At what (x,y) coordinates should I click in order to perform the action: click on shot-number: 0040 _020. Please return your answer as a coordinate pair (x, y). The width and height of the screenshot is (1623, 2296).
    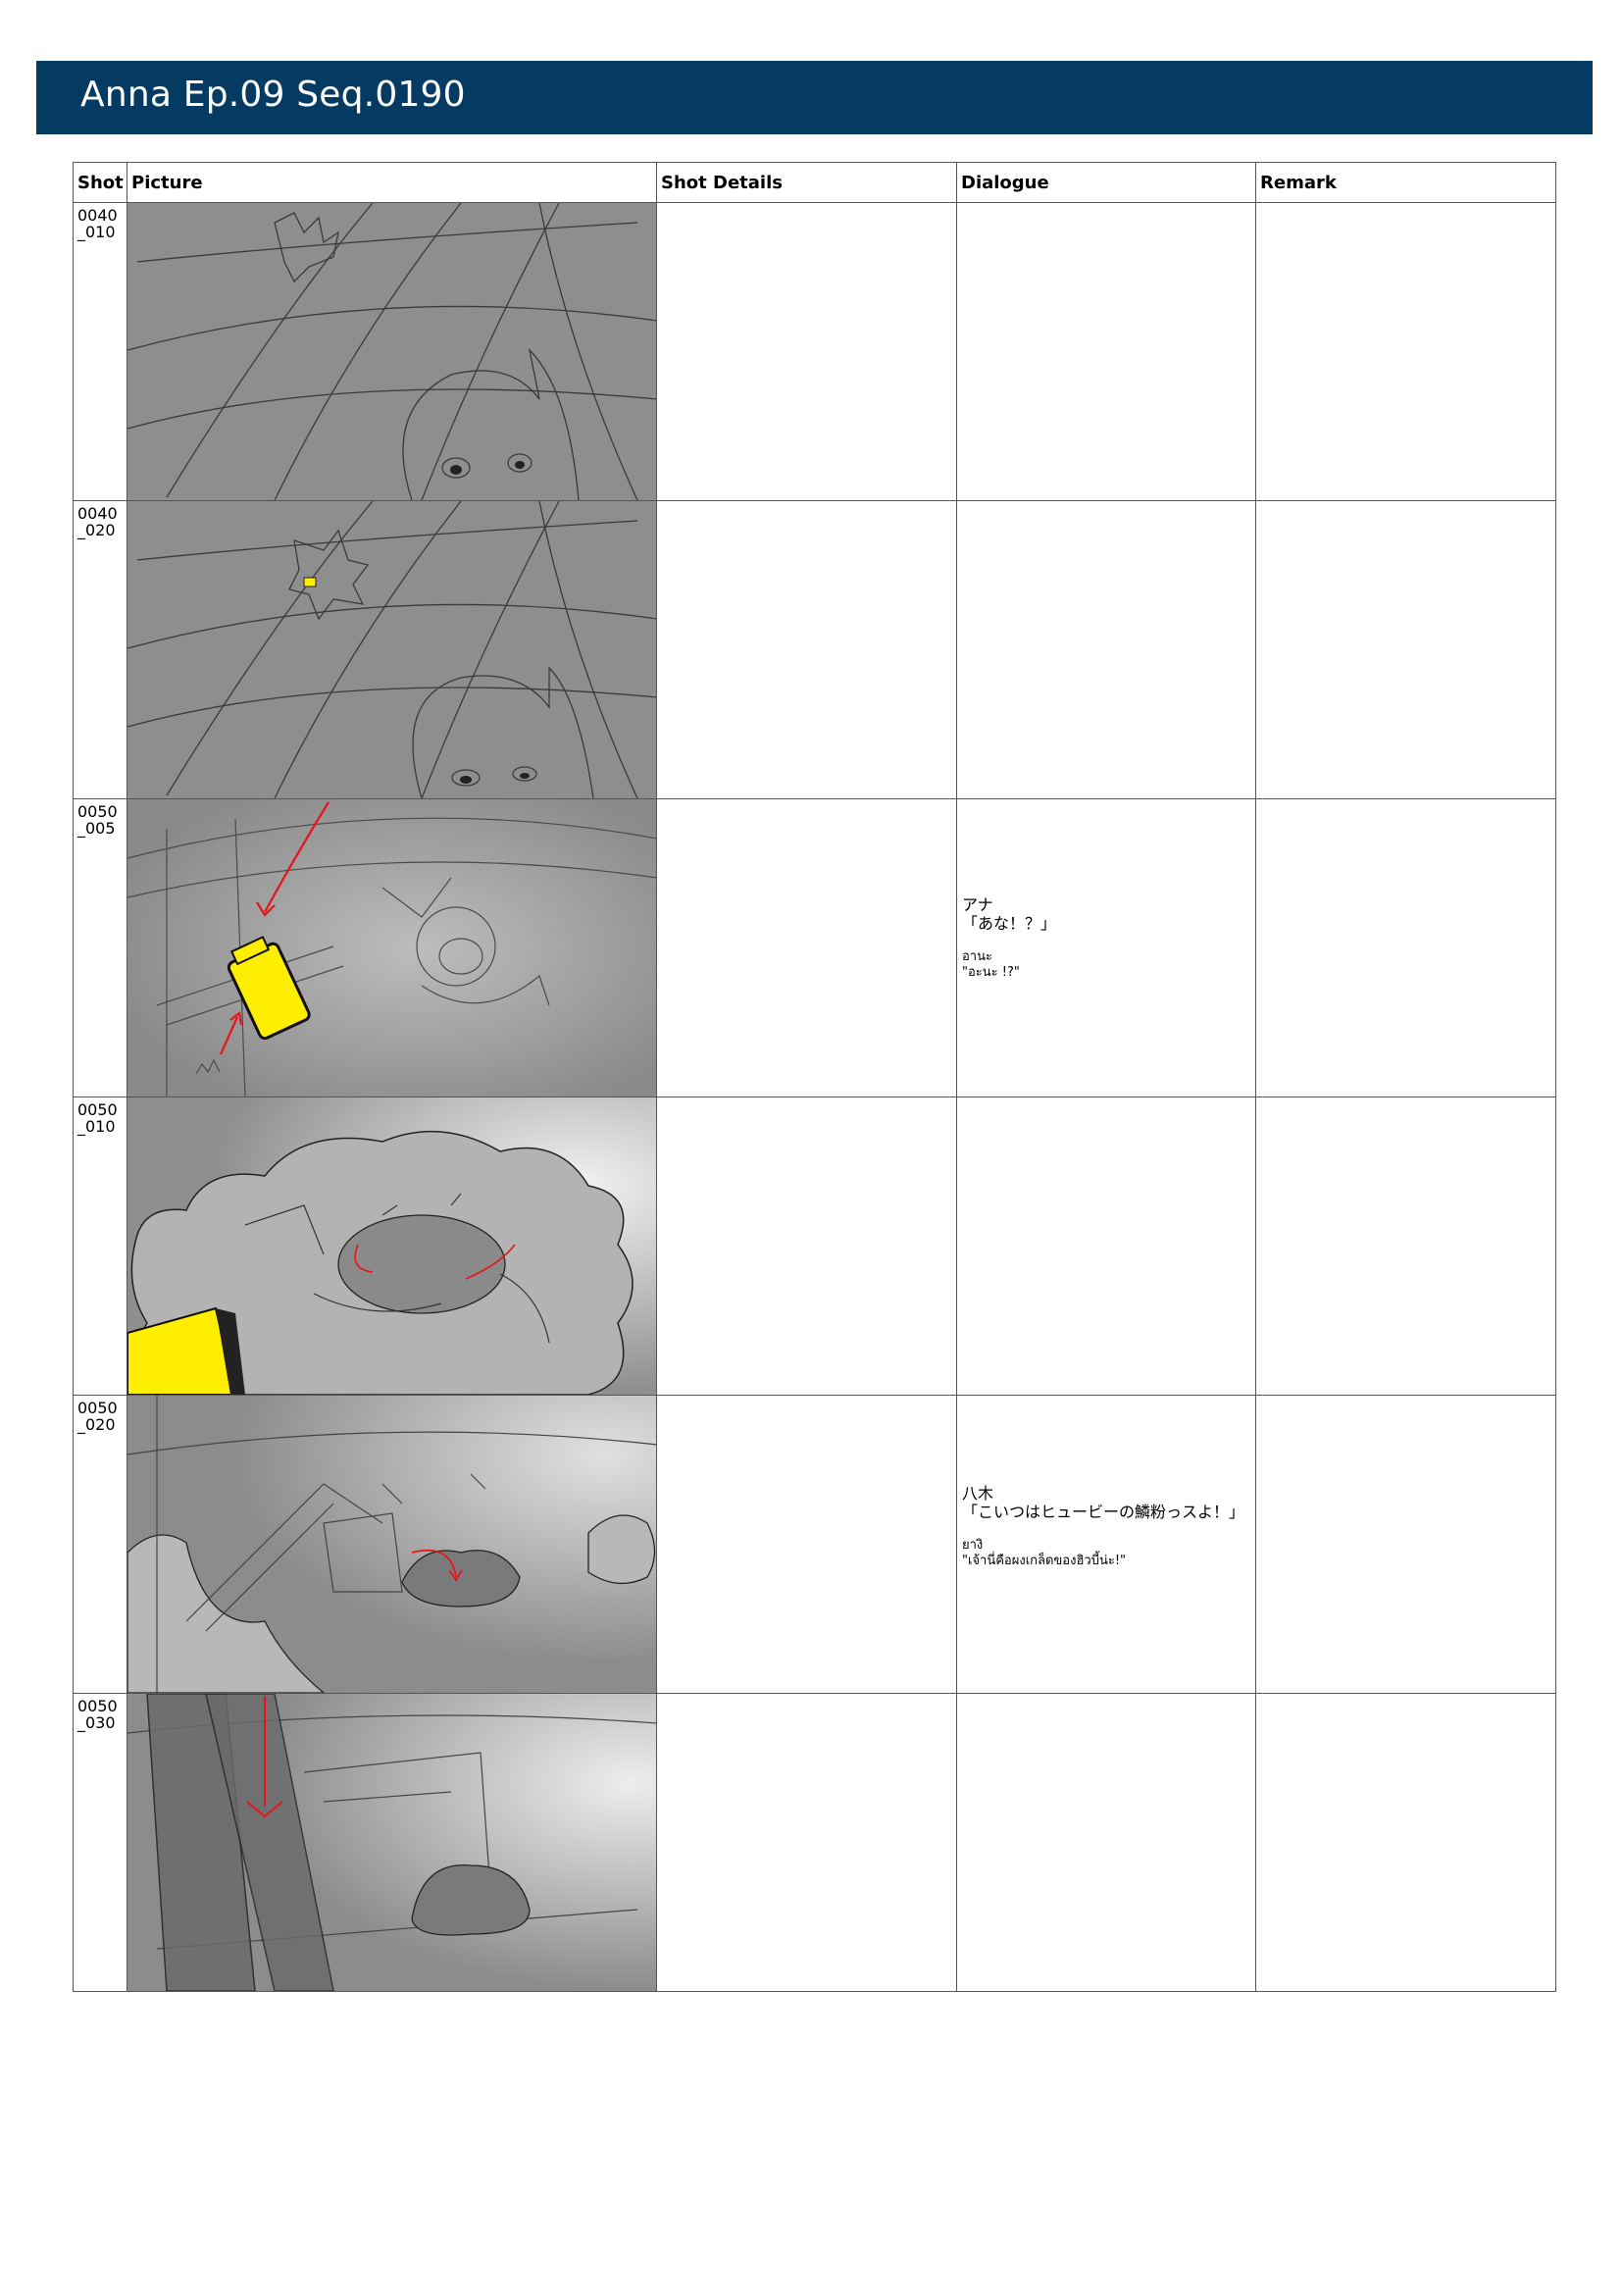
    Looking at the image, I should click on (98, 521).